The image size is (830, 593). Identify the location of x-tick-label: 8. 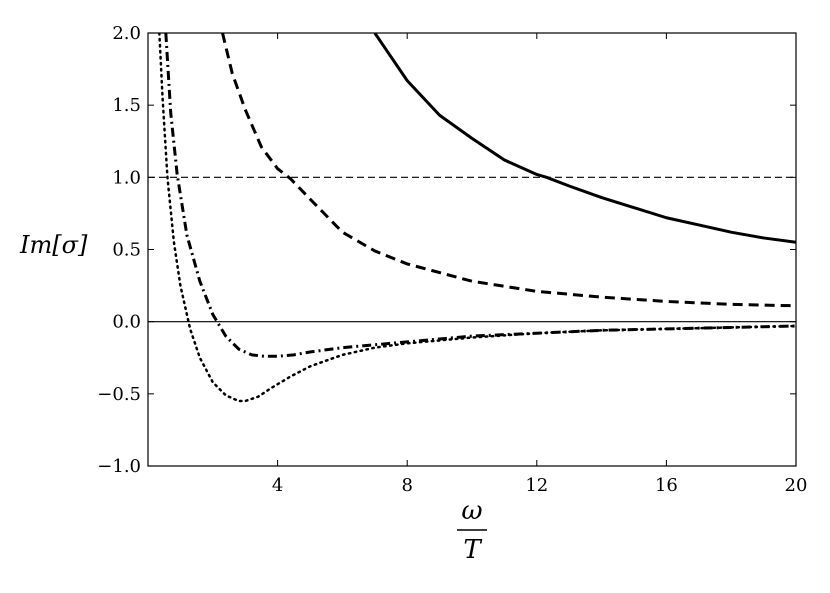
(406, 485).